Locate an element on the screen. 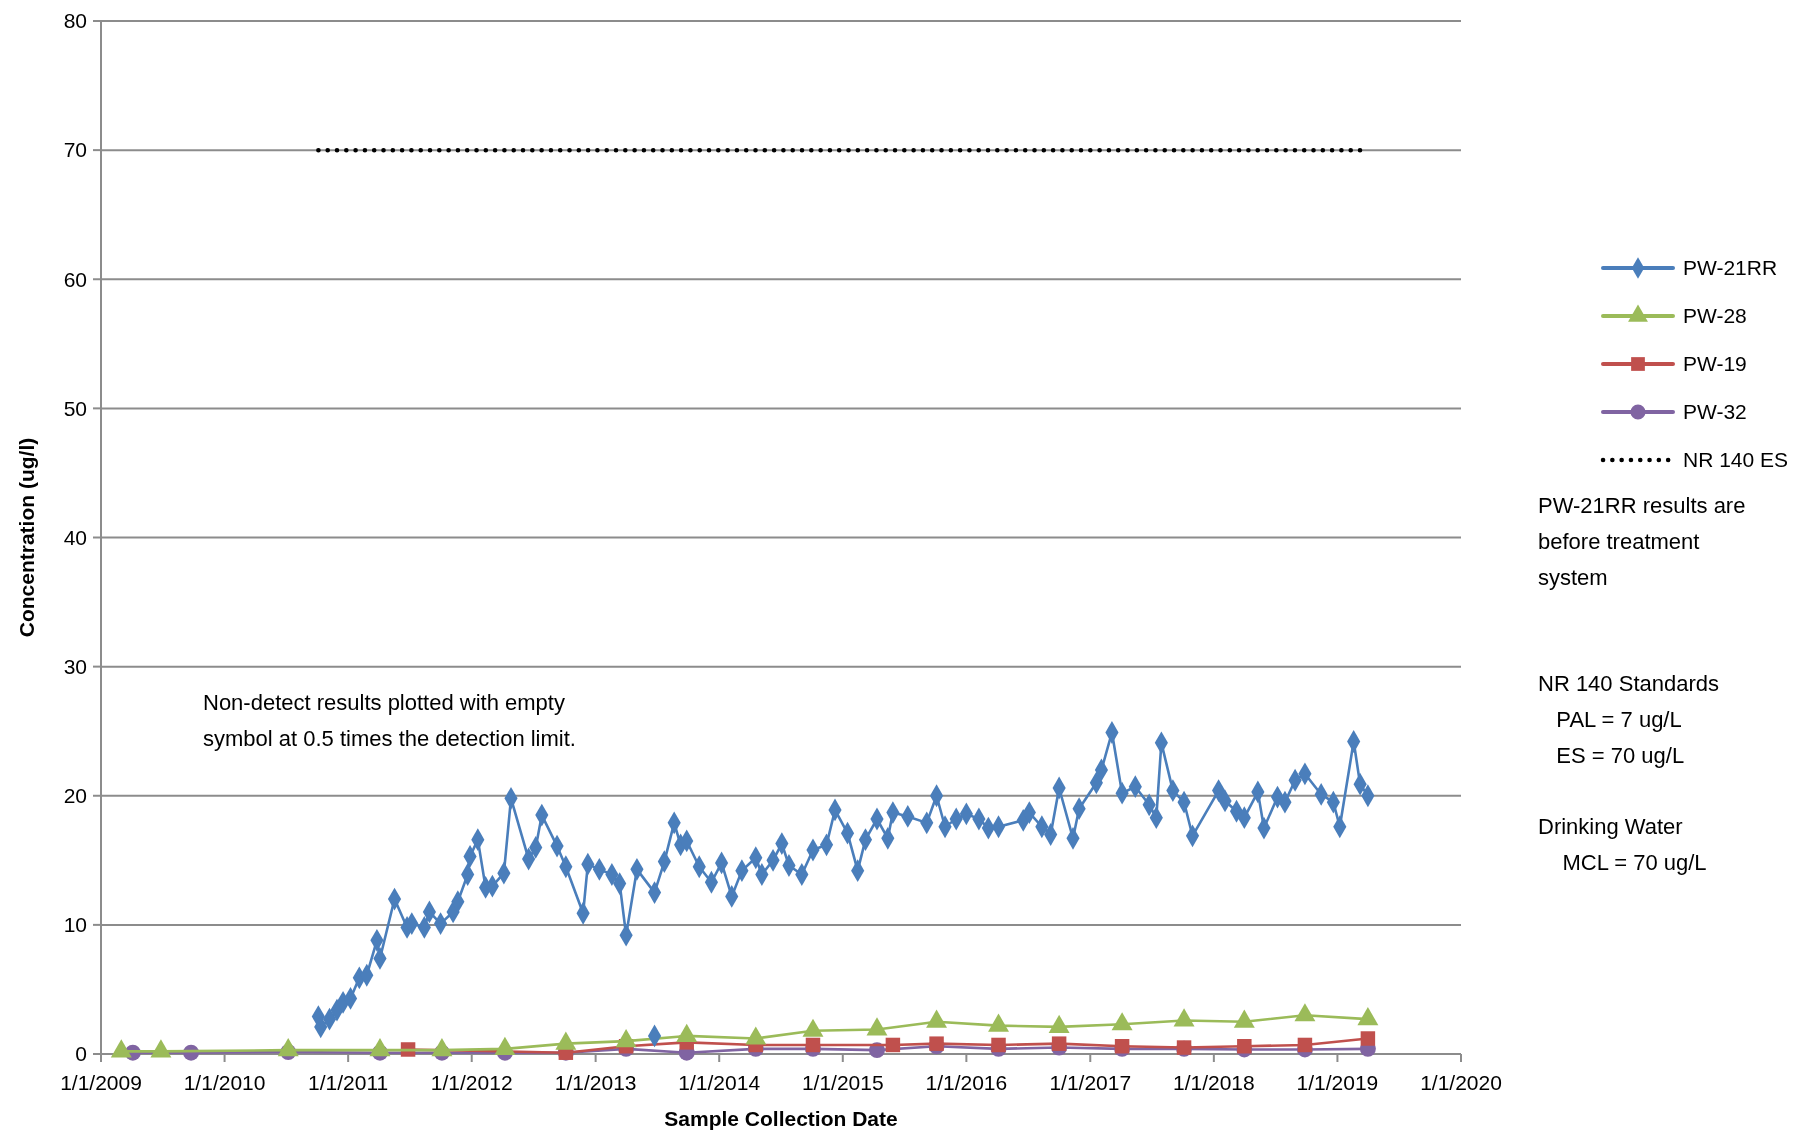 This screenshot has height=1144, width=1795. x-tick-label: 1/1/2014 is located at coordinates (719, 1082).